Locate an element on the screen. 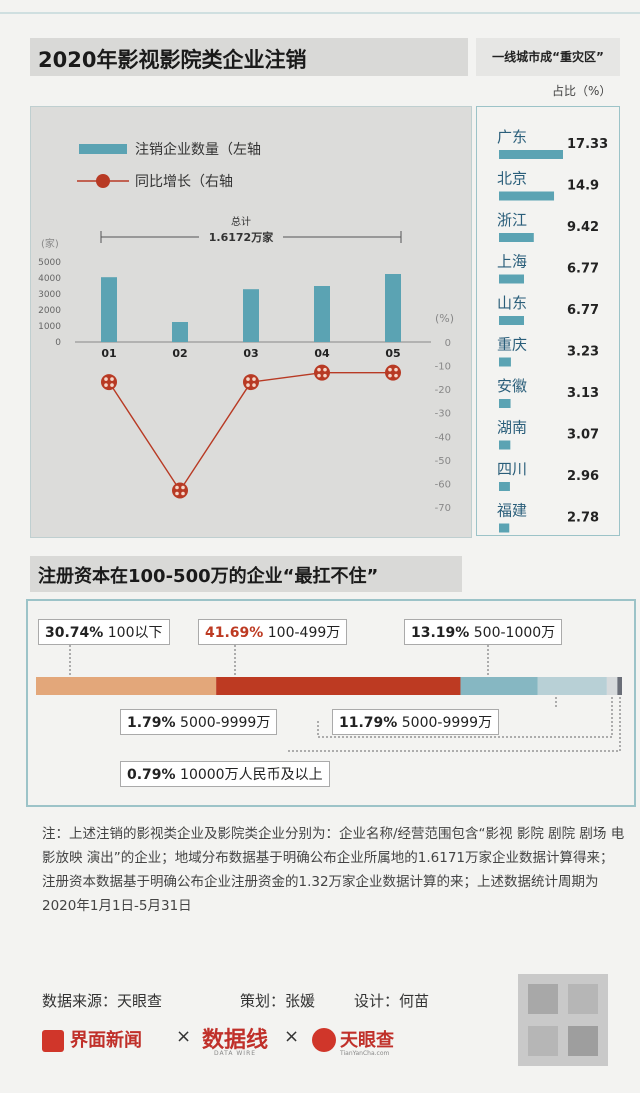 Image resolution: width=640 pixels, height=1093 pixels. x-tick-label: 04 is located at coordinates (322, 353).